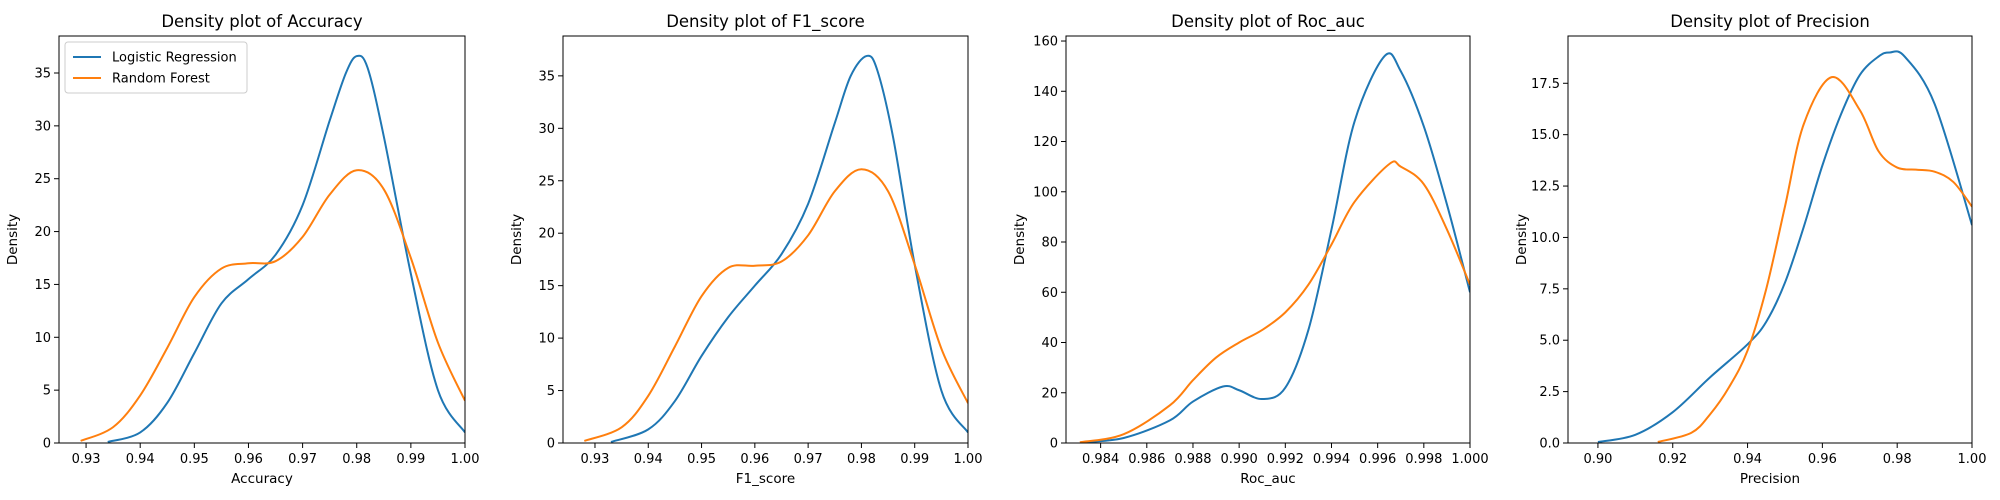  What do you see at coordinates (1597, 459) in the screenshot?
I see `x-tick-label: 0.90` at bounding box center [1597, 459].